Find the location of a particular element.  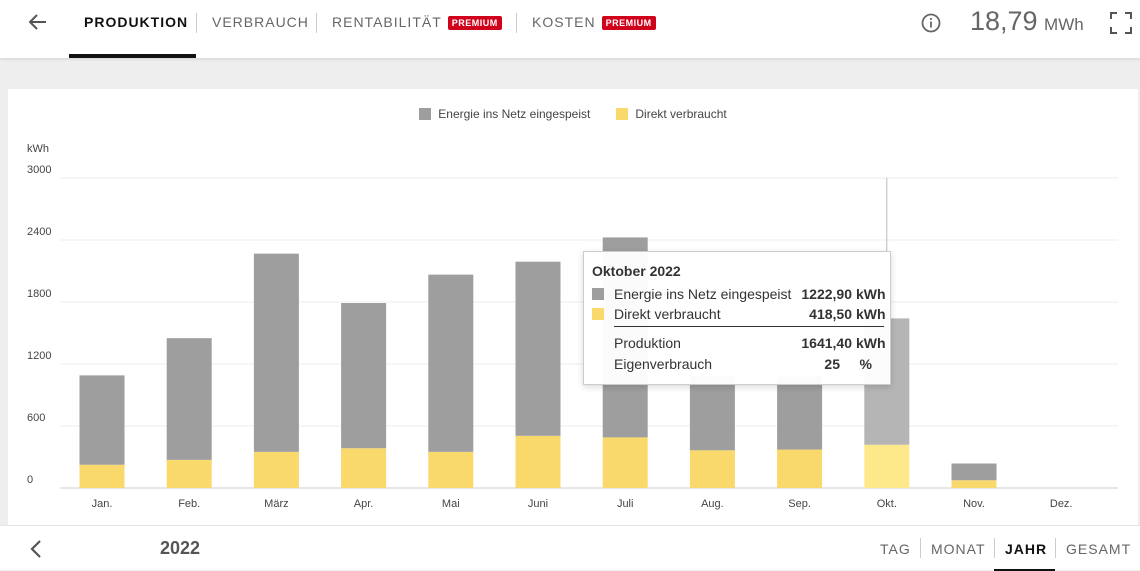

x-tick-label: Okt. is located at coordinates (887, 504).